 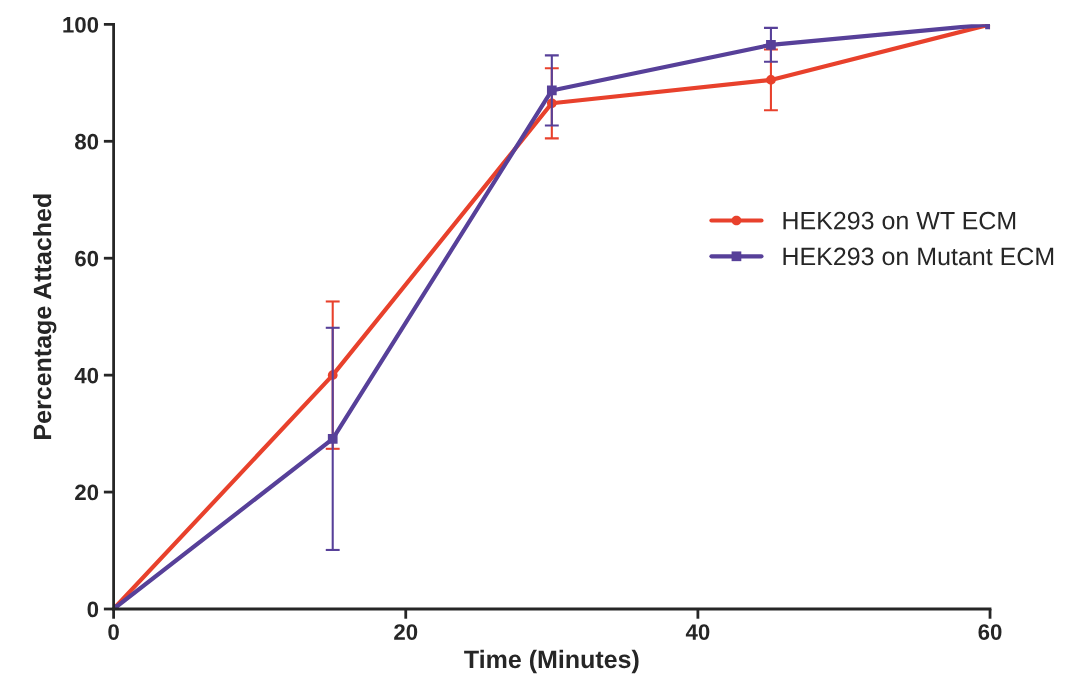 I want to click on y-tick-label: 80, so click(x=87, y=141).